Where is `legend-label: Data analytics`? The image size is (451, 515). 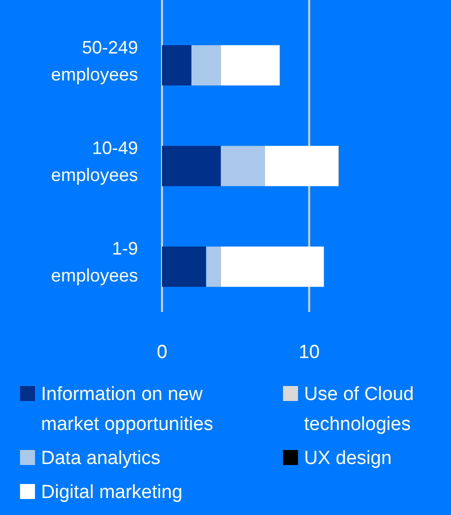
legend-label: Data analytics is located at coordinates (100, 458).